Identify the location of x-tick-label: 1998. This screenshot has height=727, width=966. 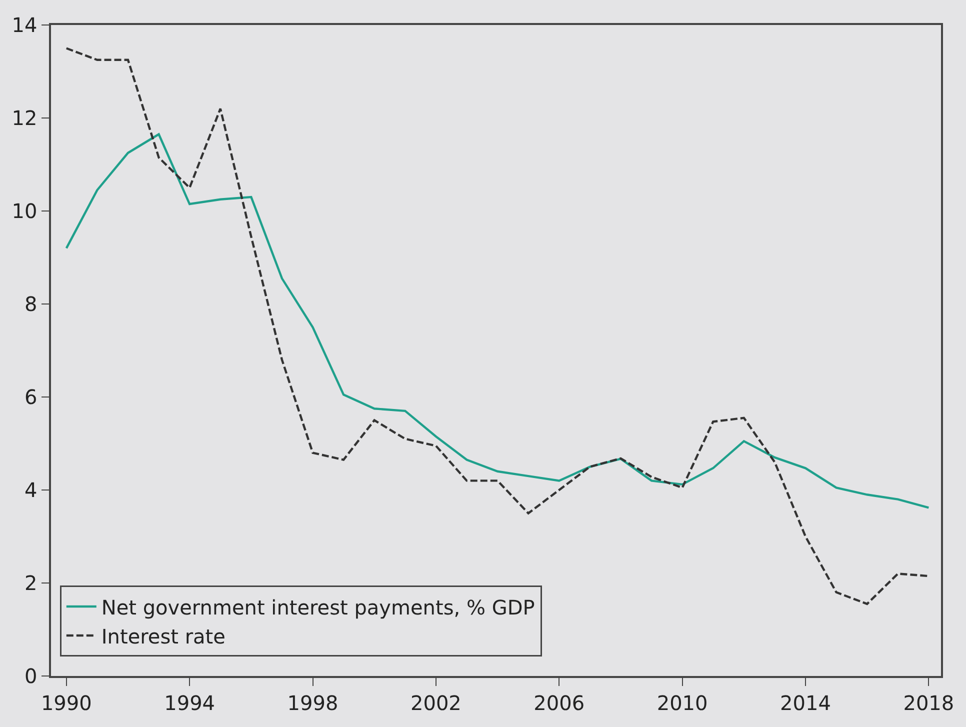
(312, 702).